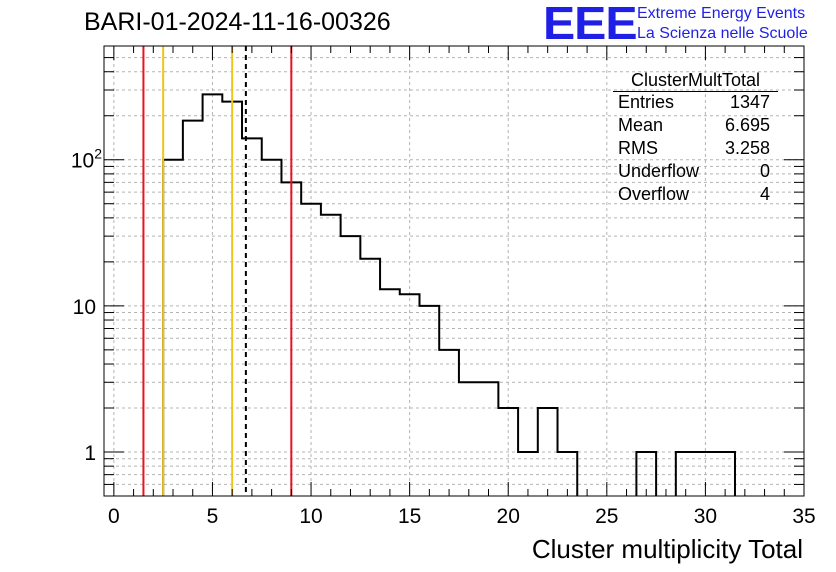 This screenshot has height=572, width=836. Describe the element at coordinates (646, 102) in the screenshot. I see `stats-key: Entries` at that location.